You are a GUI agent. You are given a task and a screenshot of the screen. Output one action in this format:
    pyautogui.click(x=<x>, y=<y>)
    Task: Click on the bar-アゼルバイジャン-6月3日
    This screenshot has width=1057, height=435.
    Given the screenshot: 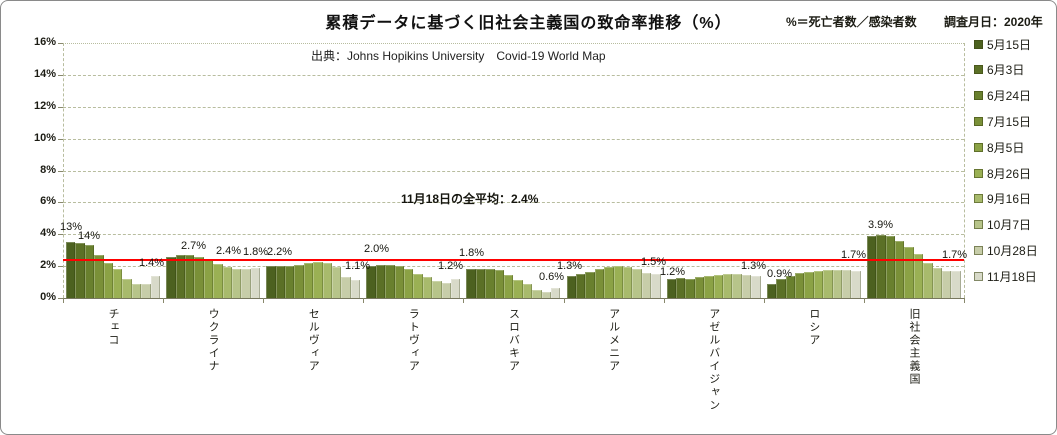 What is the action you would take?
    pyautogui.click(x=681, y=288)
    